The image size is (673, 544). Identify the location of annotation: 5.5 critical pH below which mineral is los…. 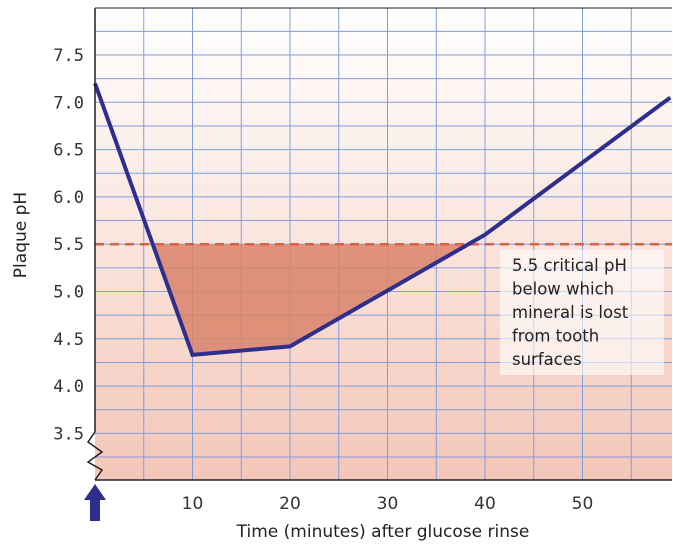
(570, 312).